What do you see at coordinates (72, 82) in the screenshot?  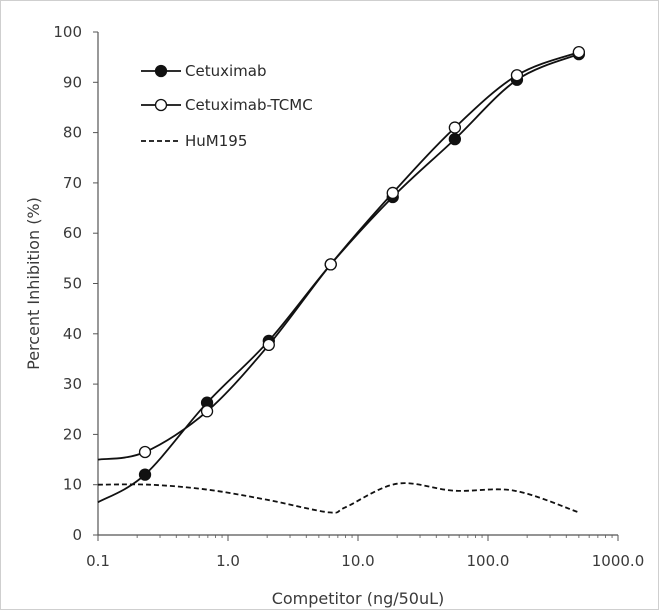 I see `y-tick-label: 90` at bounding box center [72, 82].